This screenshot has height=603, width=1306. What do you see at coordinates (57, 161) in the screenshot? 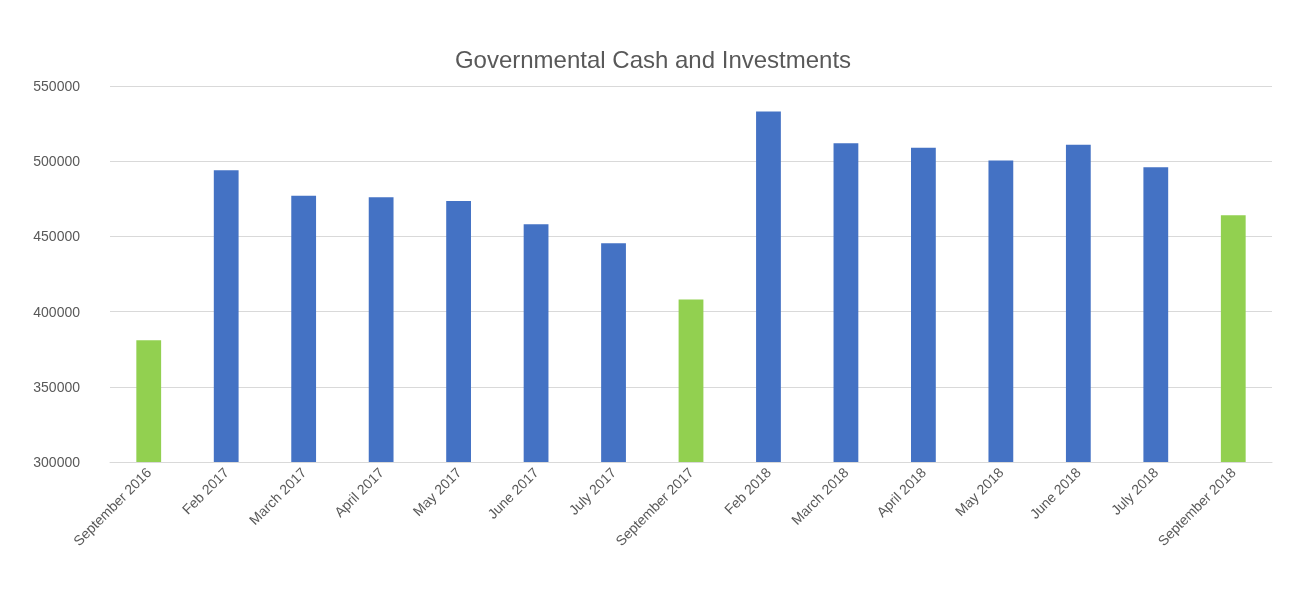
I see `y-tick-label: 500000` at bounding box center [57, 161].